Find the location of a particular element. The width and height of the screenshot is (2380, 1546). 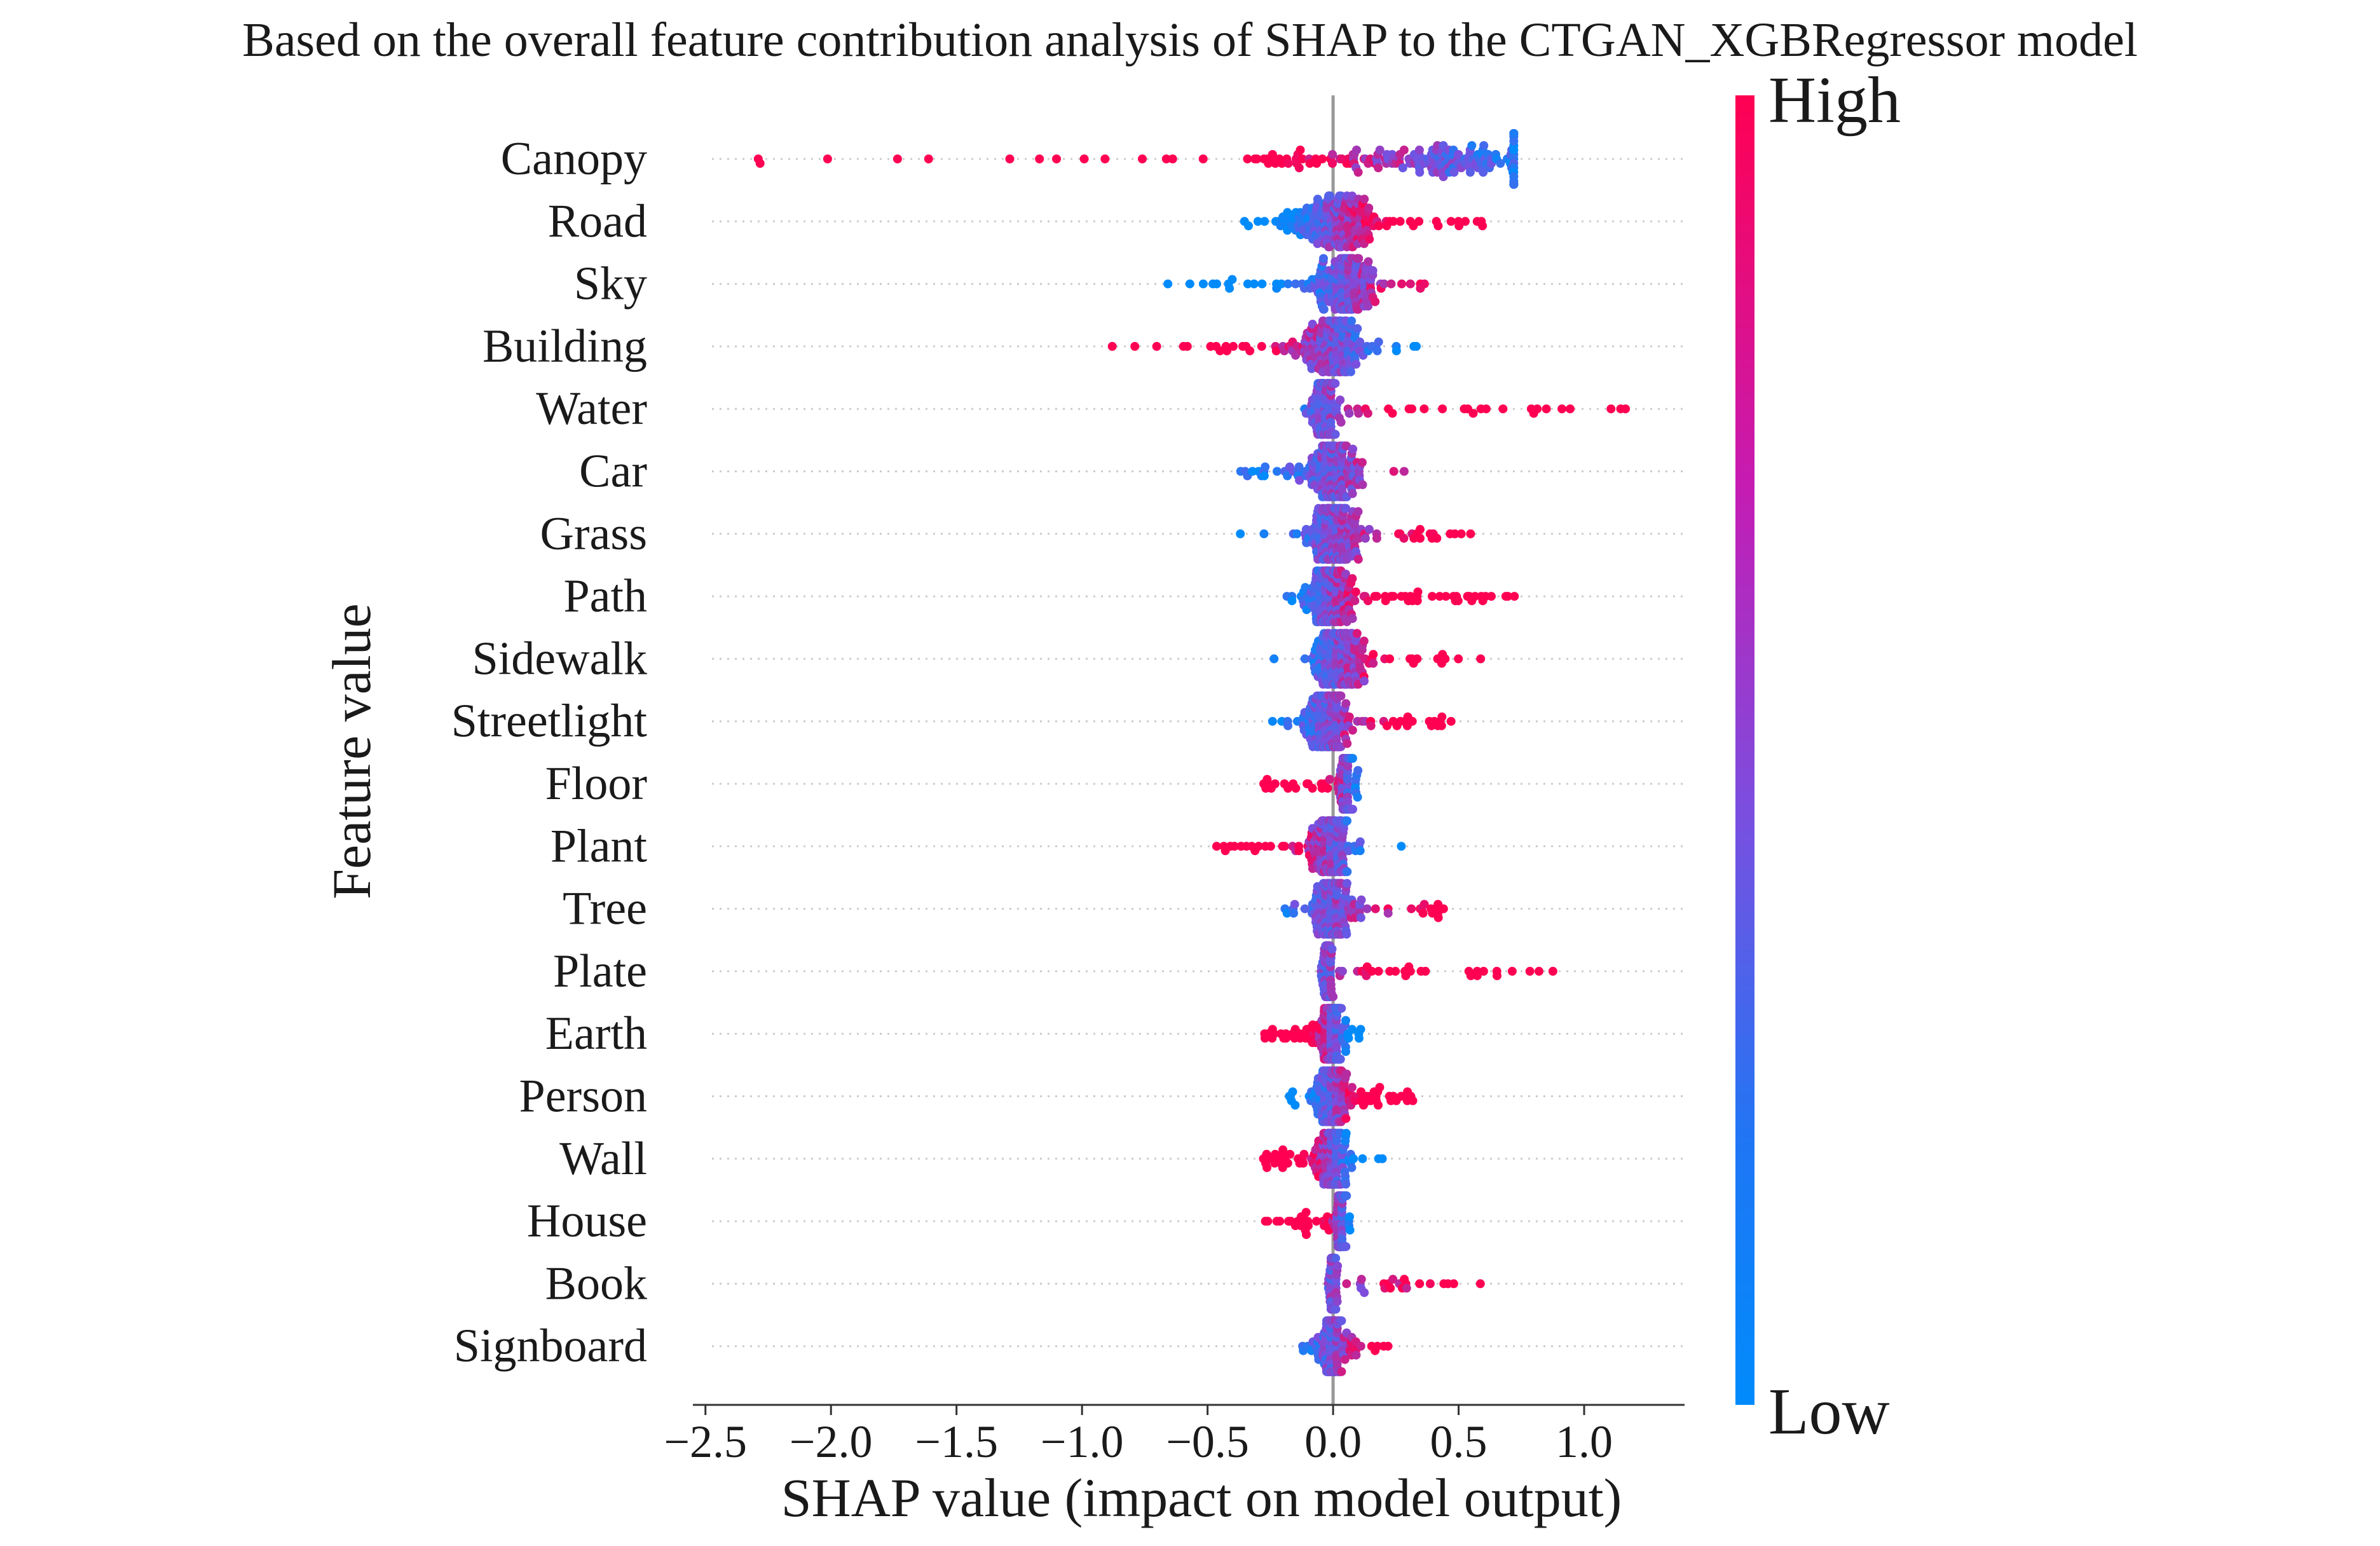

feature-label-floor: Floor is located at coordinates (596, 784).